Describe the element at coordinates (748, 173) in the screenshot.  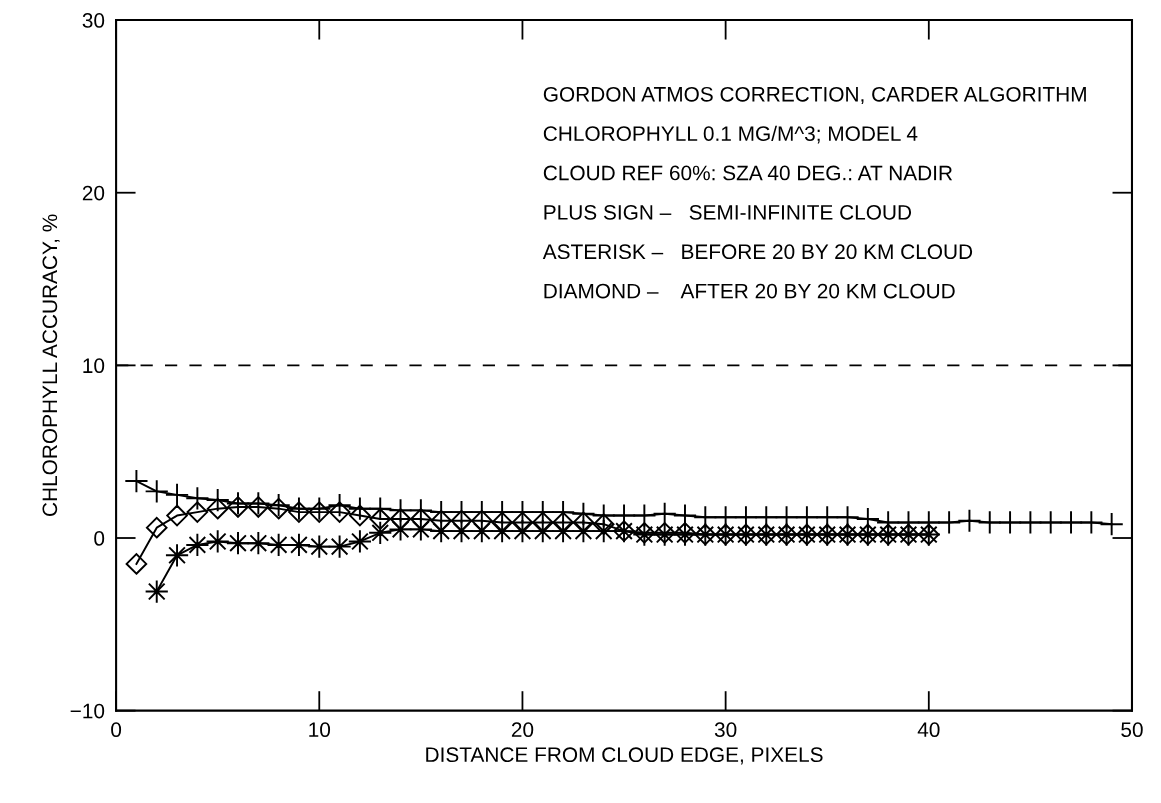
I see `annotation: CLOUD REF 60%: SZA 40 DEG.: AT NADIR` at that location.